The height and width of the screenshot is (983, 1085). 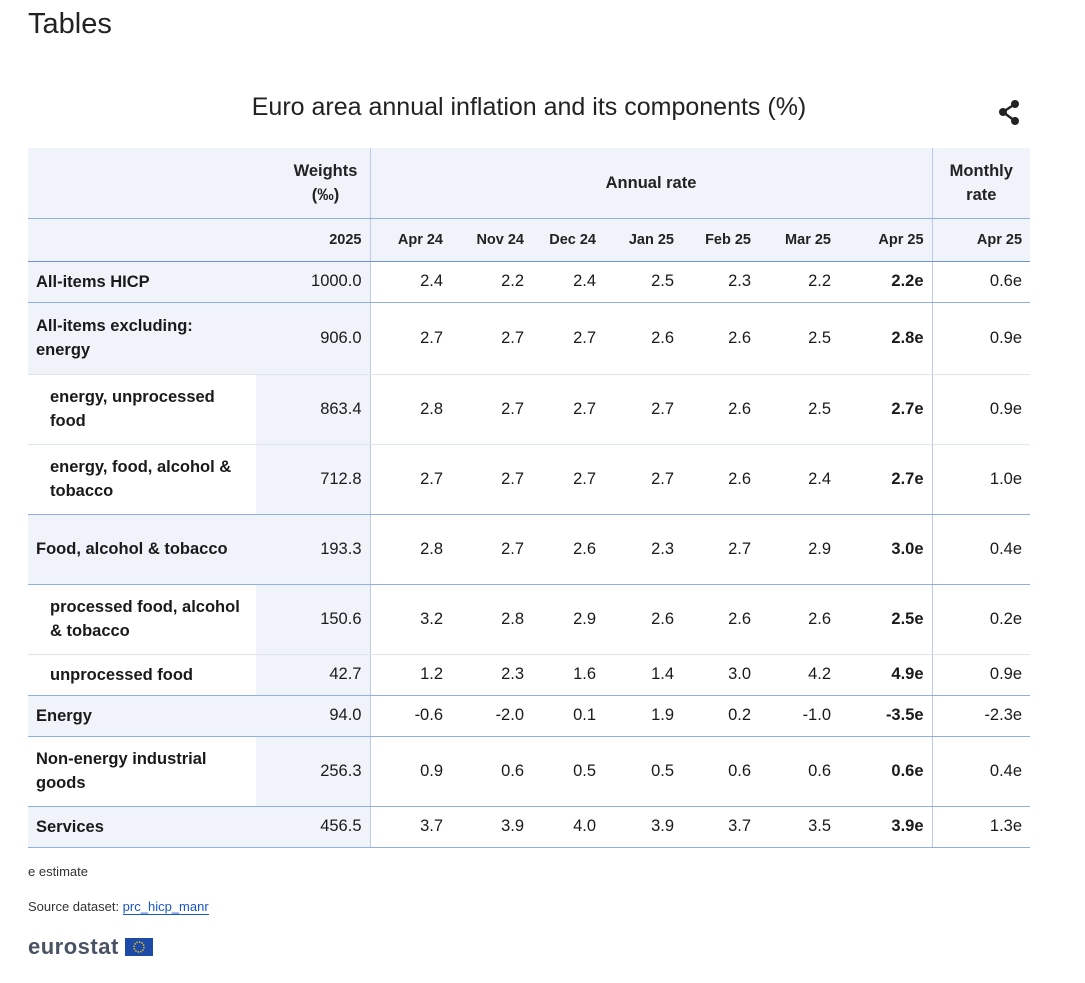 I want to click on header-monthly-rate-text: Monthly rate, so click(x=981, y=182).